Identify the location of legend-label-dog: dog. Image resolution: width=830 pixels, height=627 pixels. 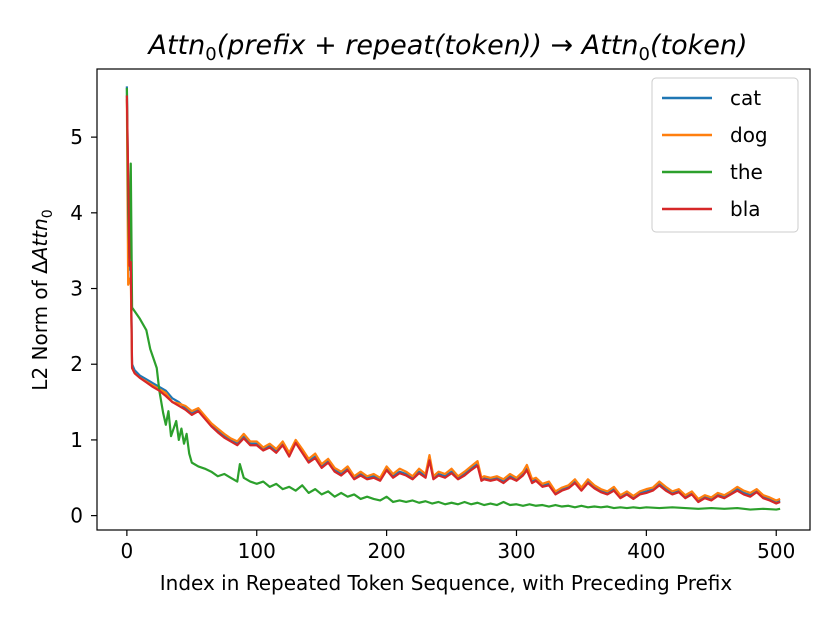
(749, 135).